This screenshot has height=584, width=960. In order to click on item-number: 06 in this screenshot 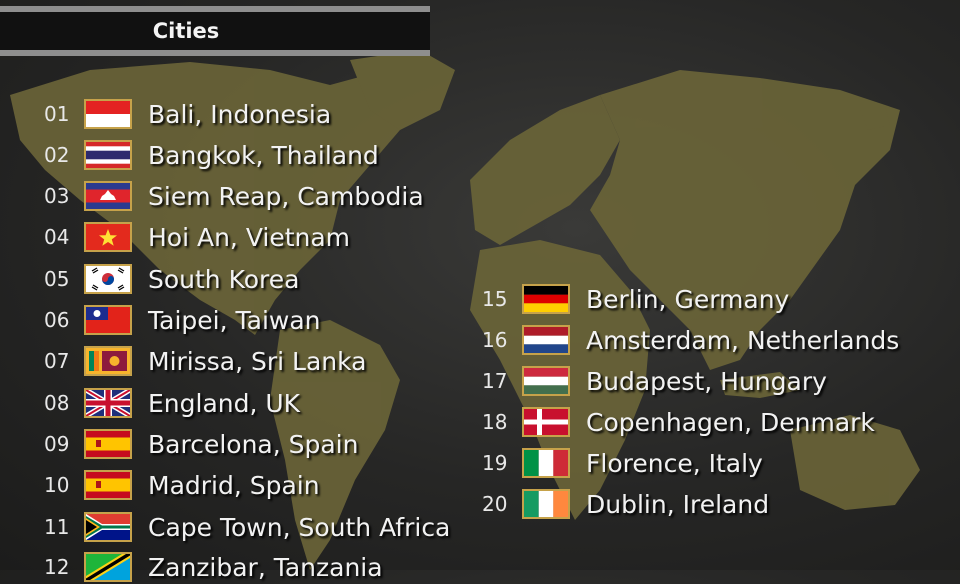, I will do `click(57, 320)`.